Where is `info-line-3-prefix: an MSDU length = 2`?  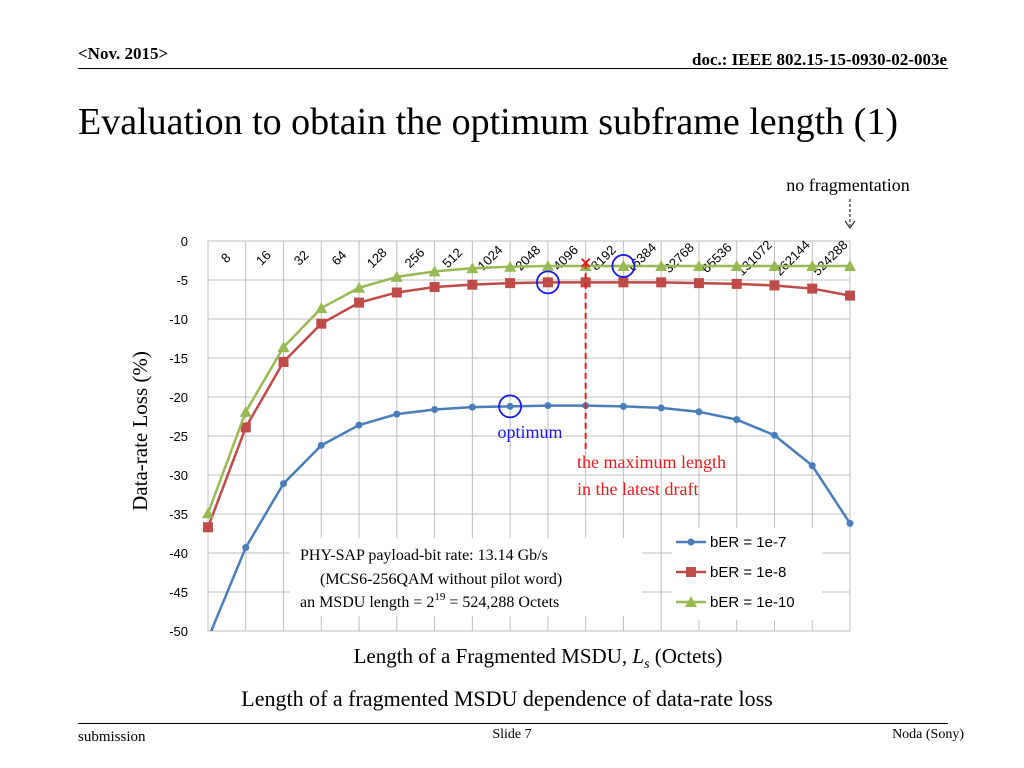 info-line-3-prefix: an MSDU length = 2 is located at coordinates (367, 602).